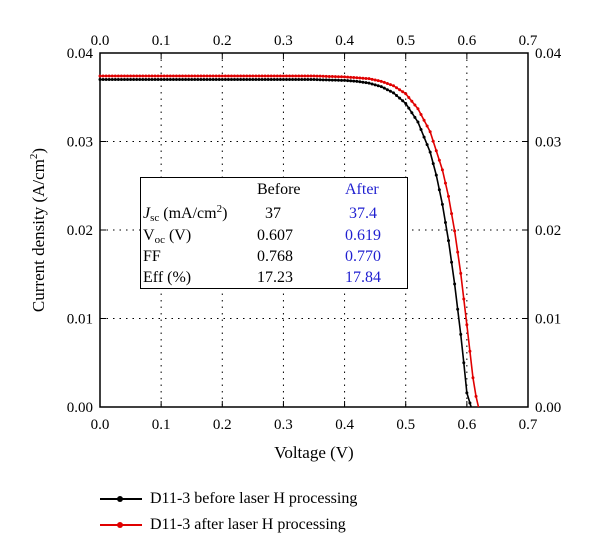 The height and width of the screenshot is (557, 600). What do you see at coordinates (222, 41) in the screenshot?
I see `x-tick-label-top: 0.2` at bounding box center [222, 41].